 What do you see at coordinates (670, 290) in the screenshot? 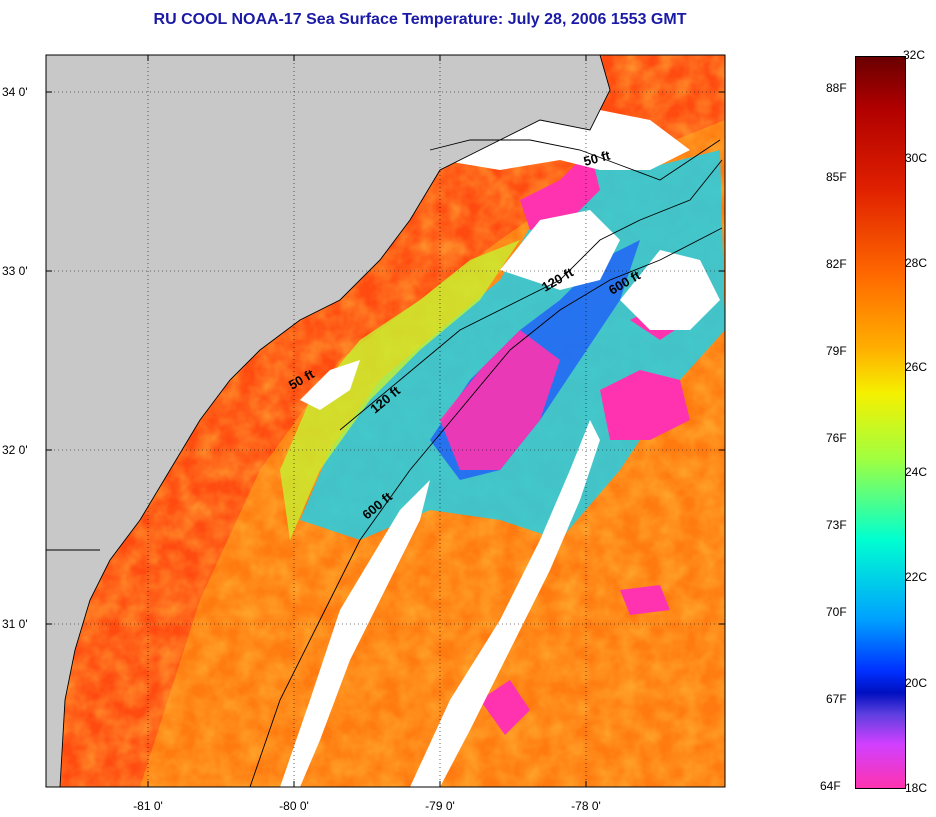
I see `cloud-east` at bounding box center [670, 290].